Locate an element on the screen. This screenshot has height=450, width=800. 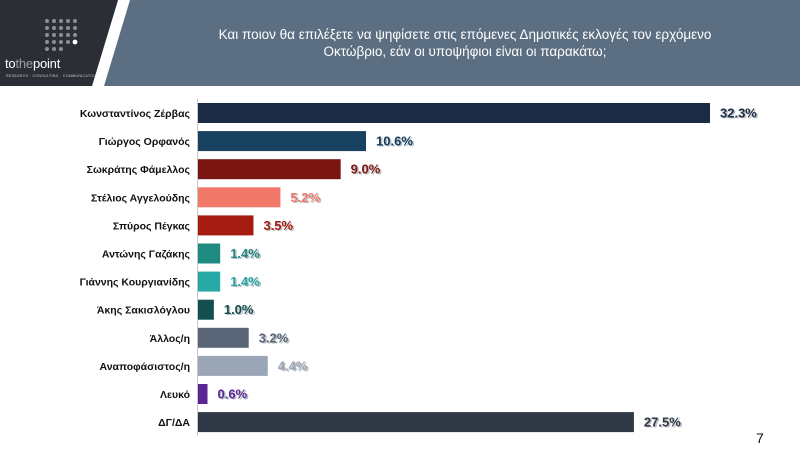
value-label: 32.3% is located at coordinates (738, 113).